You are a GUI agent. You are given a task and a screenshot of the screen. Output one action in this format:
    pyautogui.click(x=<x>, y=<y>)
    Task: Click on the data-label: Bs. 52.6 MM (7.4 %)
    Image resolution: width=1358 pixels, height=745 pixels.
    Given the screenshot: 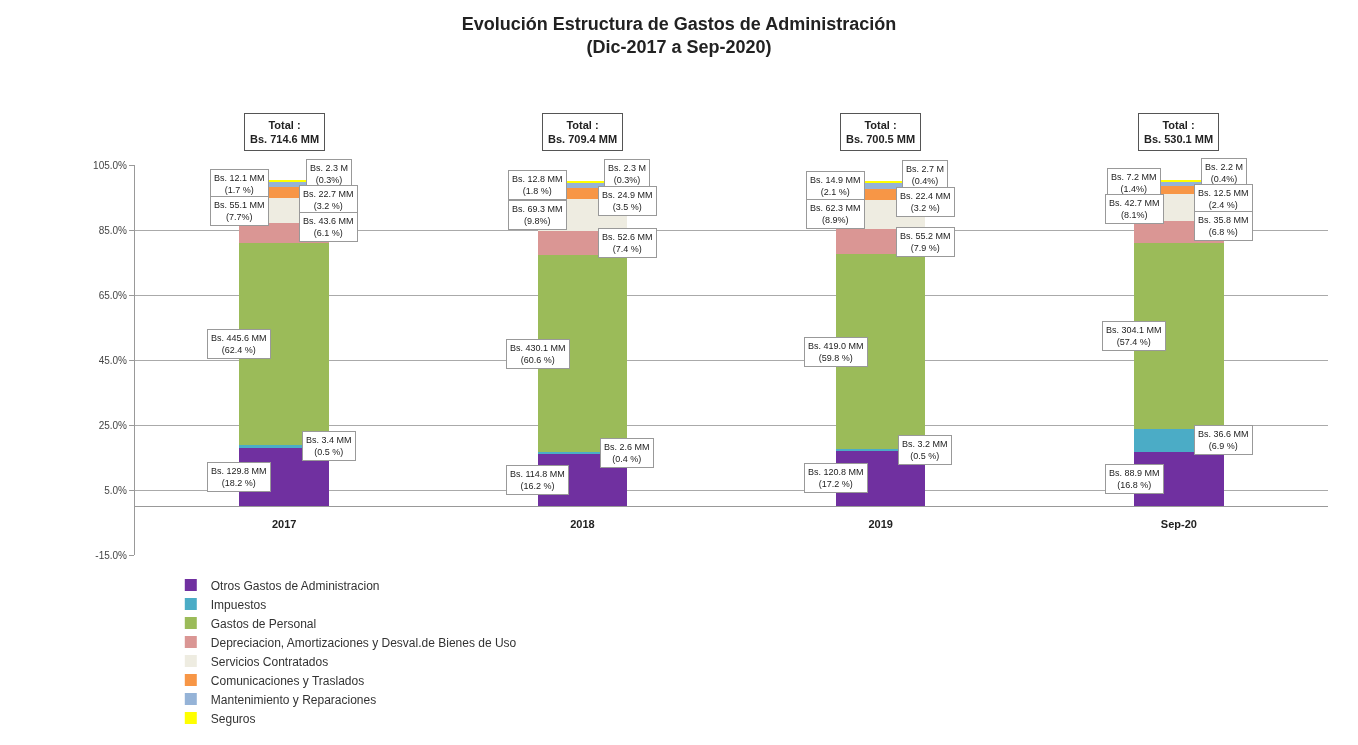 What is the action you would take?
    pyautogui.click(x=627, y=243)
    